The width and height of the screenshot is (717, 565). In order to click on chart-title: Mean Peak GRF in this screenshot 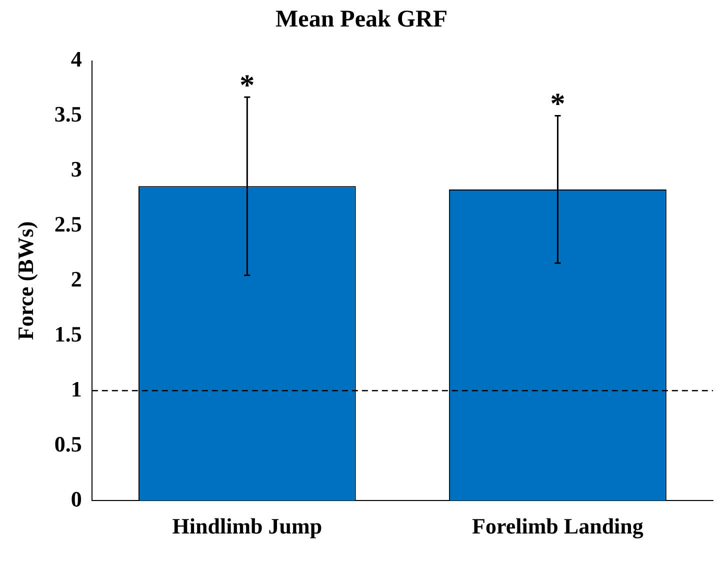, I will do `click(362, 19)`.